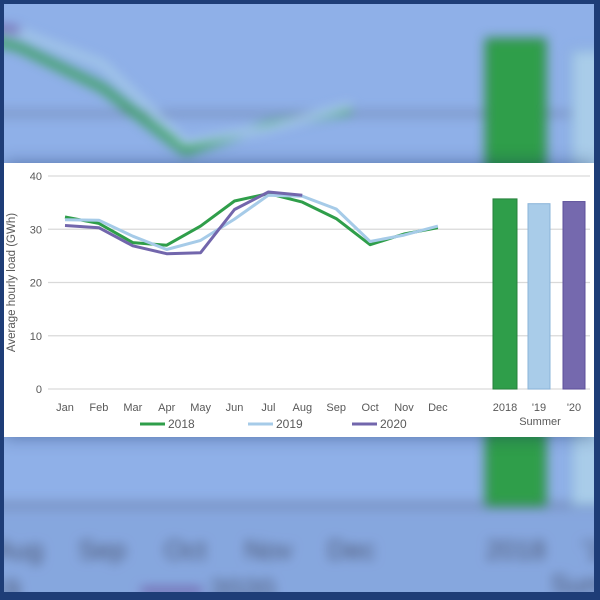 The image size is (600, 600). Describe the element at coordinates (12, 282) in the screenshot. I see `y-axis-title: Average hourly load (GWh)` at that location.